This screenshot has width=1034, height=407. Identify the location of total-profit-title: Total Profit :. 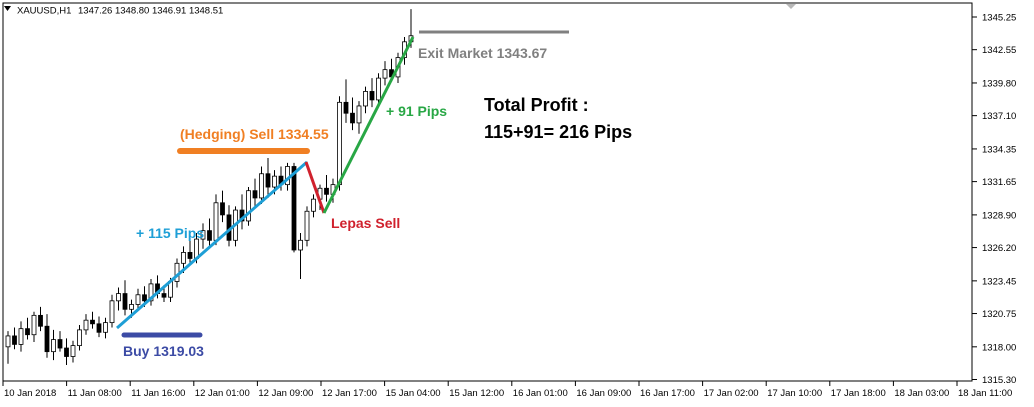
(536, 105).